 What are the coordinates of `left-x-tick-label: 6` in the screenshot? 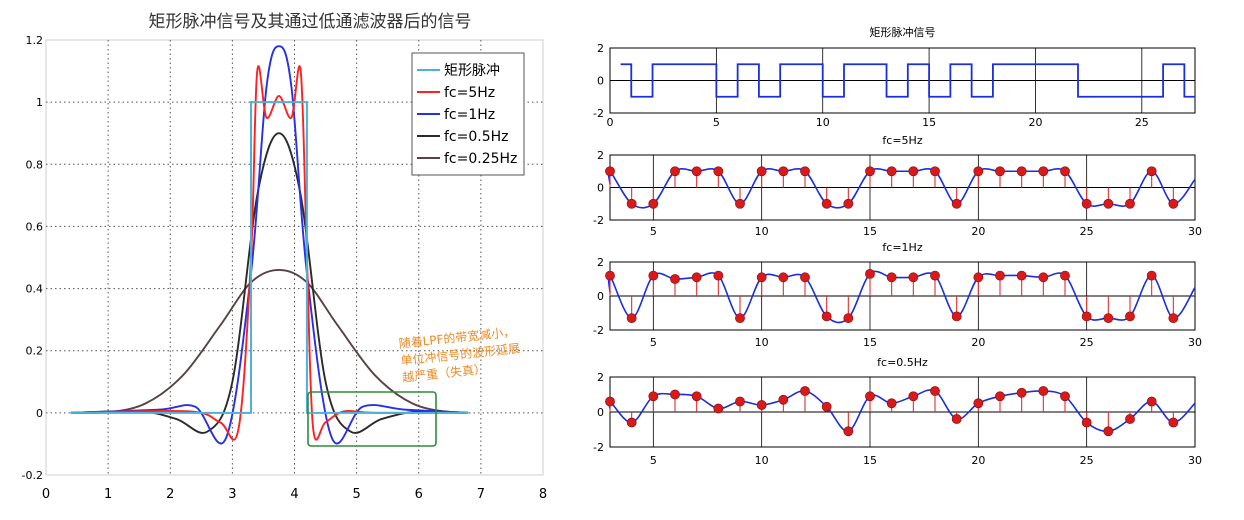 It's located at (419, 494).